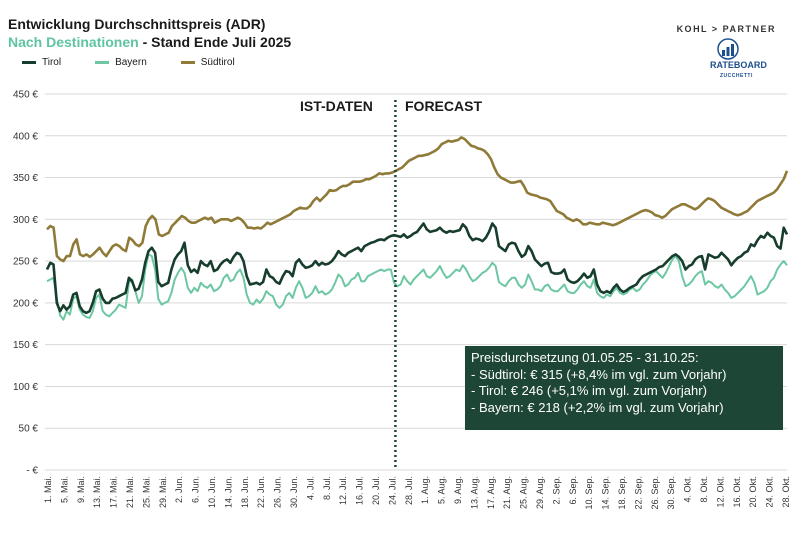  Describe the element at coordinates (770, 492) in the screenshot. I see `x-tick-label: 24. Okt.` at that location.